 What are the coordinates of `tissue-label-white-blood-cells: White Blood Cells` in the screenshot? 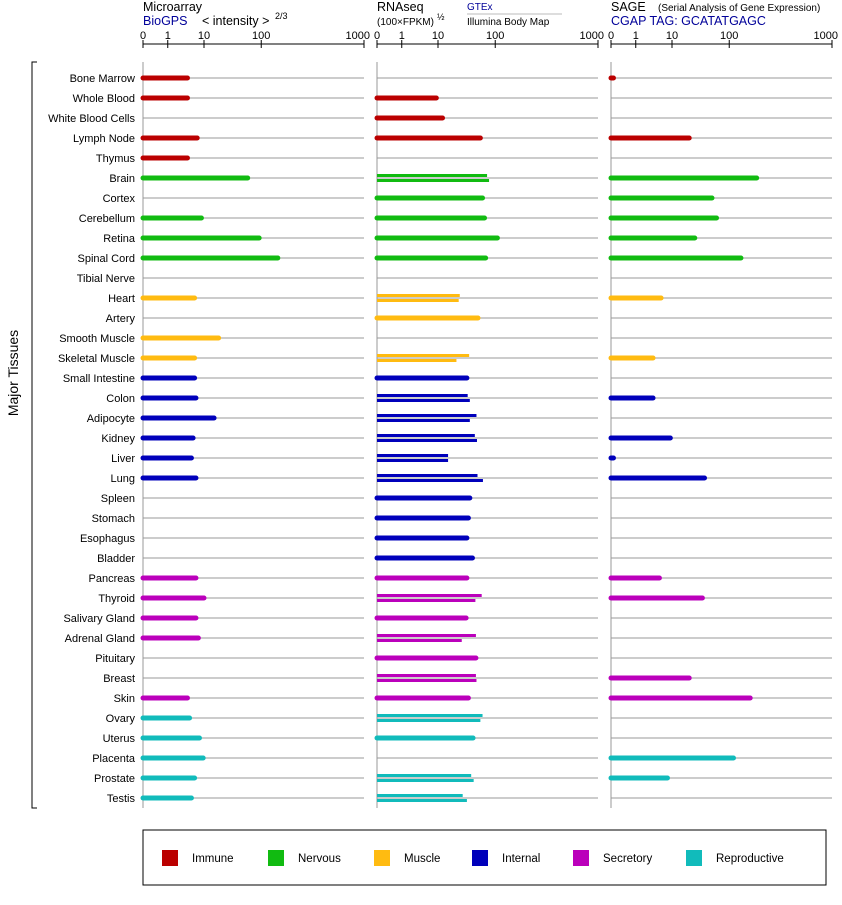 It's located at (91, 119).